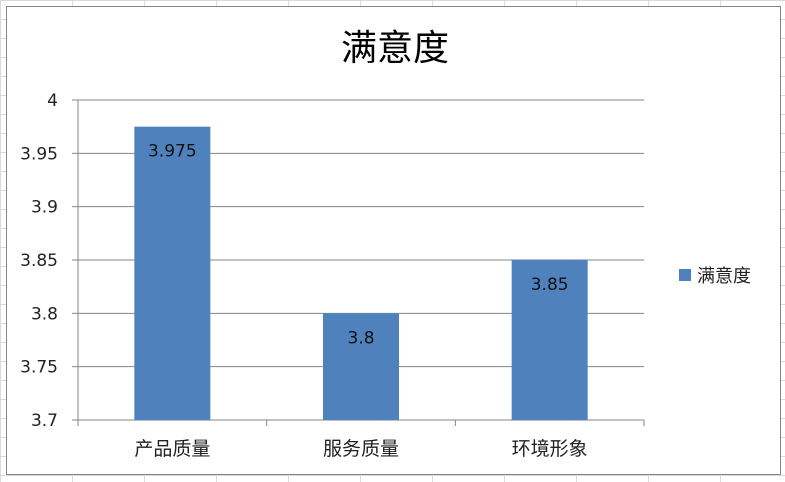 This screenshot has height=482, width=785. What do you see at coordinates (39, 154) in the screenshot?
I see `y-tick-label: 3.95` at bounding box center [39, 154].